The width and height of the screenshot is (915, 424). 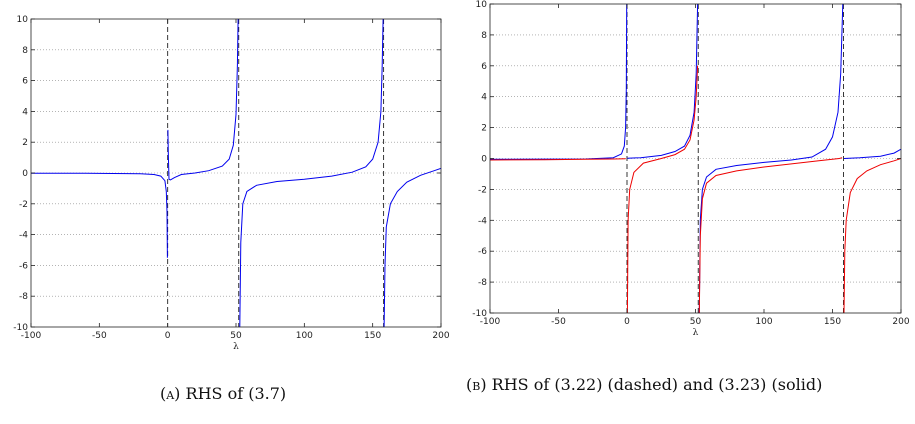 I want to click on chart-a-y-tick-label: -8, so click(x=23, y=297).